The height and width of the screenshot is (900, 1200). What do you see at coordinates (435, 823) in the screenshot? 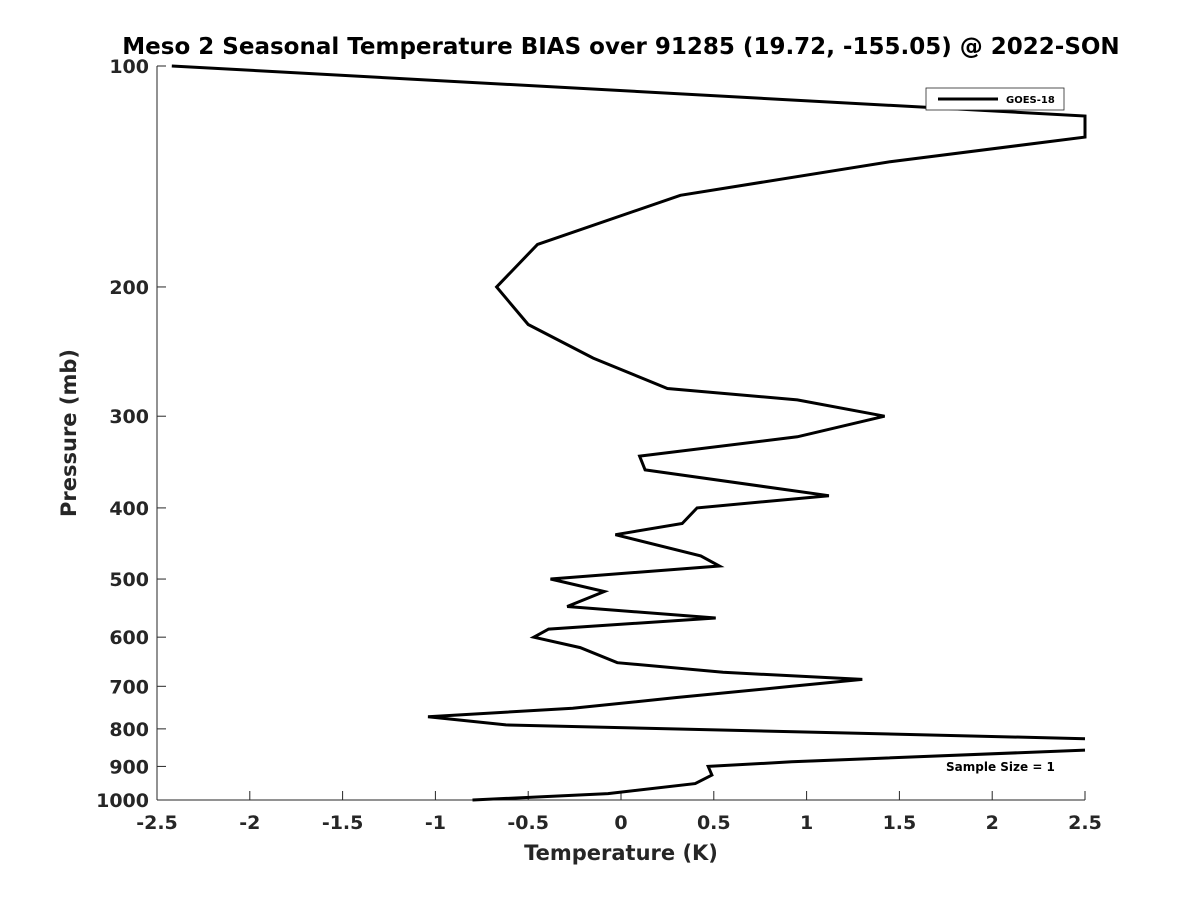
I see `x-tick-label: -1` at bounding box center [435, 823].